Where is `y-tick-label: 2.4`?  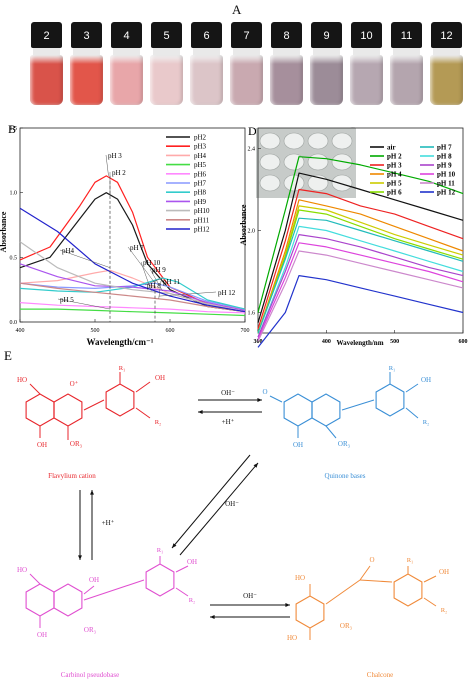
y-tick-label: 2.4 is located at coordinates (252, 150).